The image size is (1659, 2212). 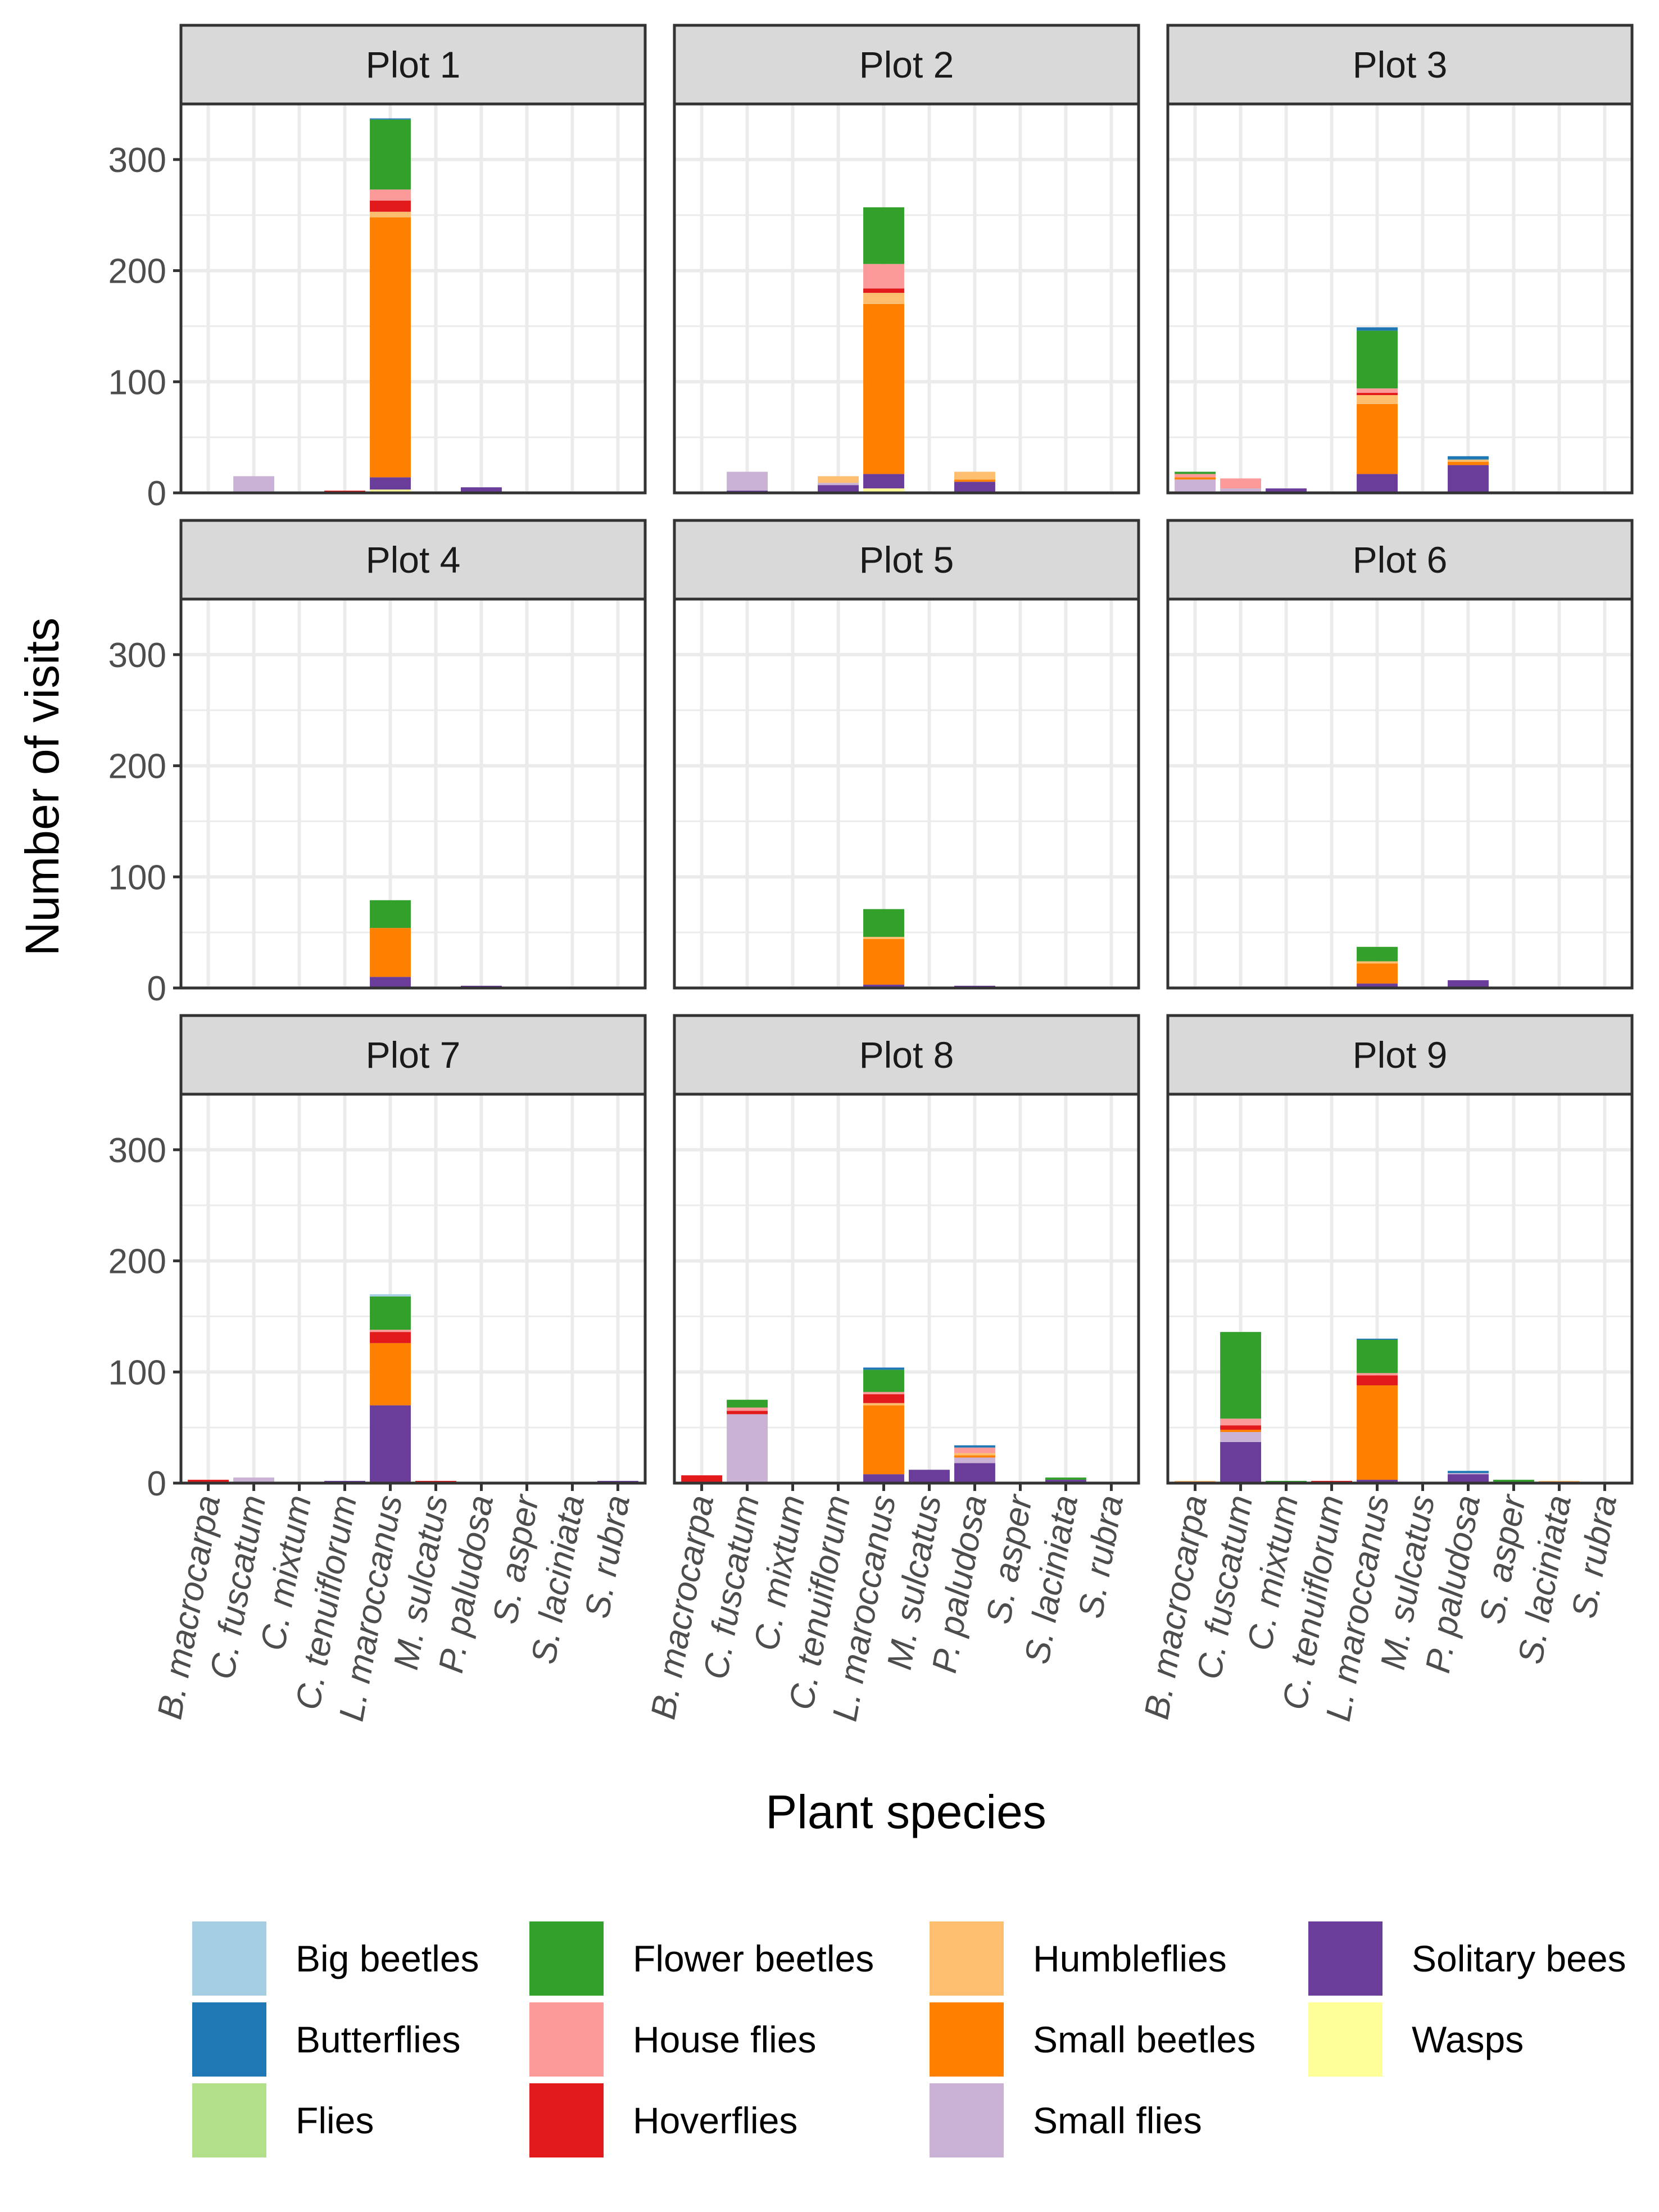 I want to click on legend-item: Butterflies, so click(x=326, y=2039).